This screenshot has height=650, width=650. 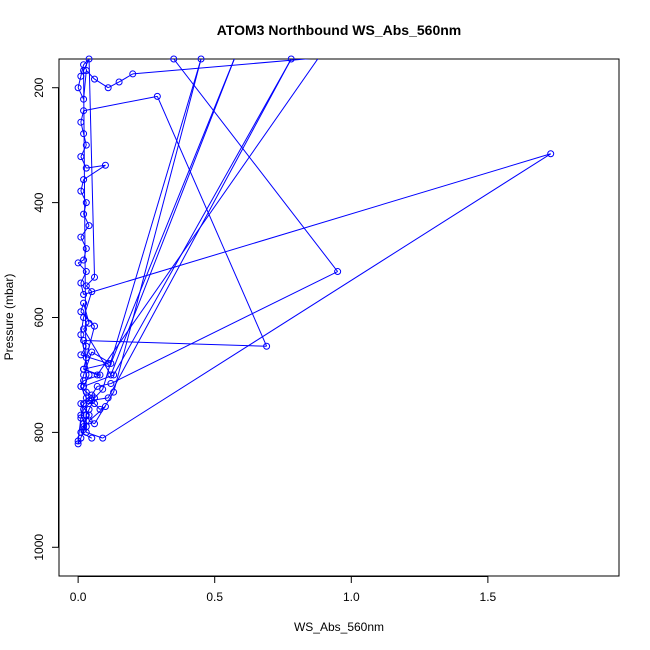 What do you see at coordinates (351, 597) in the screenshot?
I see `x-tick-label: 1.0` at bounding box center [351, 597].